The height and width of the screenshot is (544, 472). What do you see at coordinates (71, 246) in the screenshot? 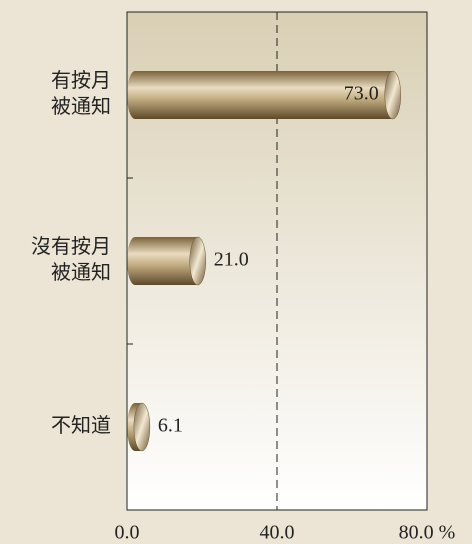
I see `y-tick-label-line: 沒有按月` at bounding box center [71, 246].